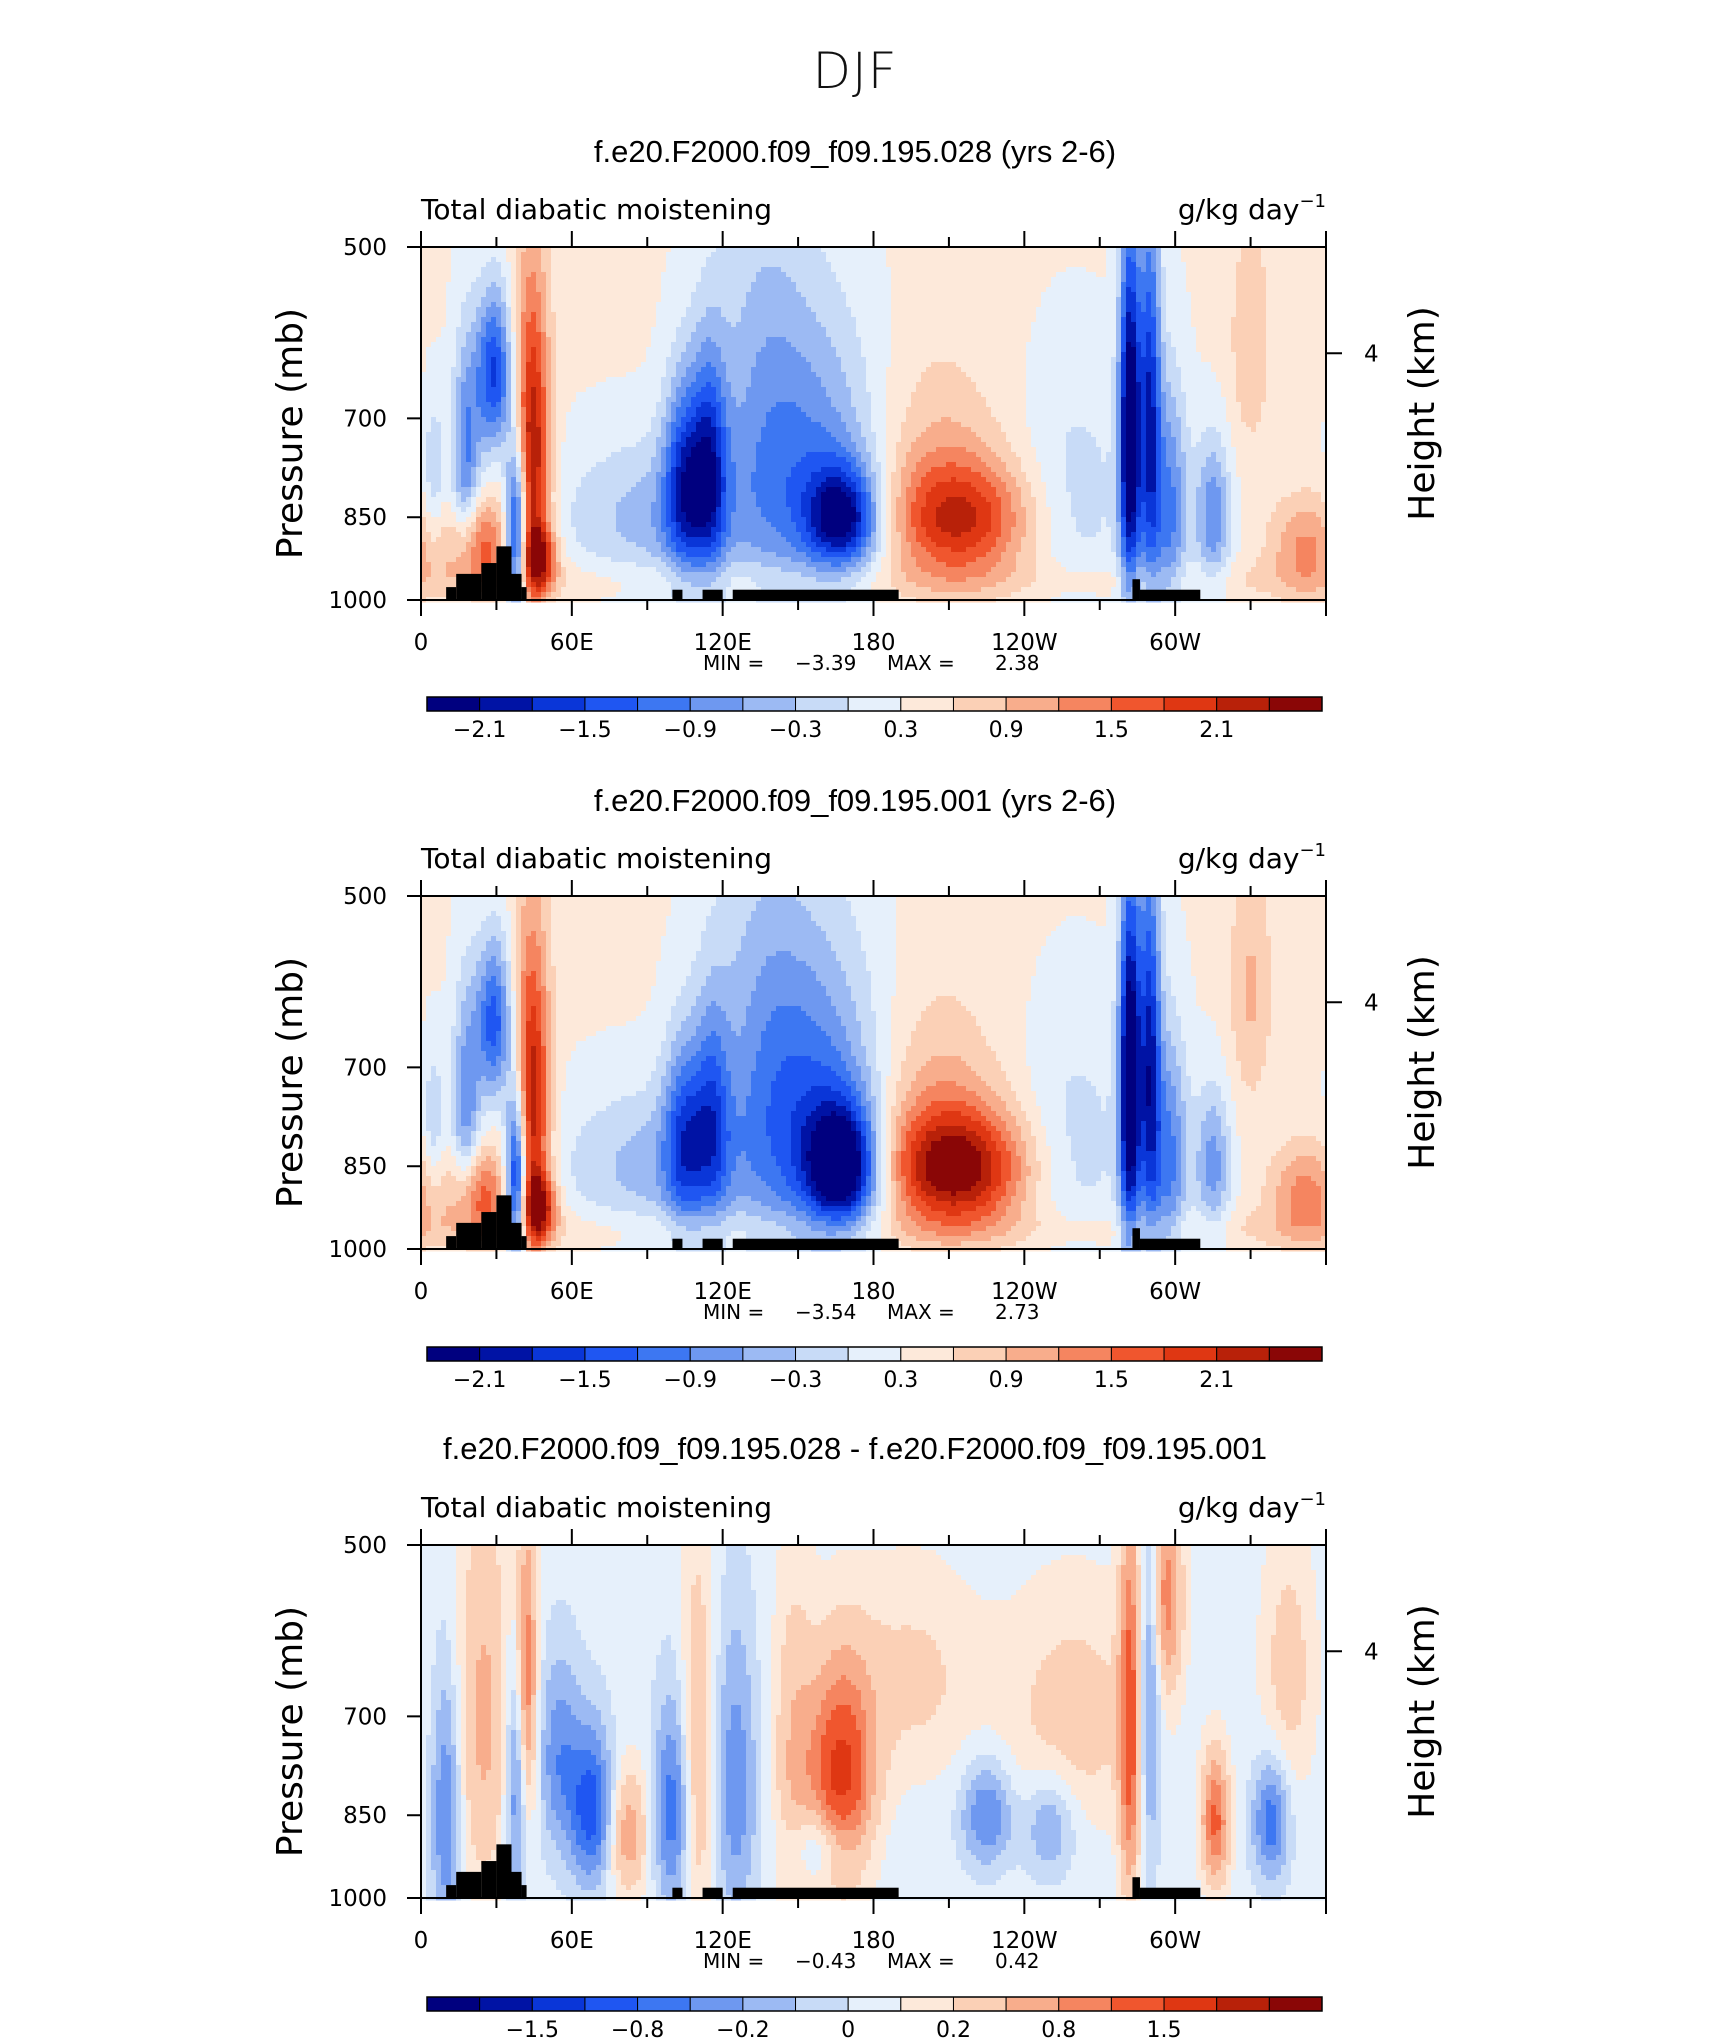 Image resolution: width=1710 pixels, height=2038 pixels. What do you see at coordinates (825, 663) in the screenshot?
I see `min-value: −3.39` at bounding box center [825, 663].